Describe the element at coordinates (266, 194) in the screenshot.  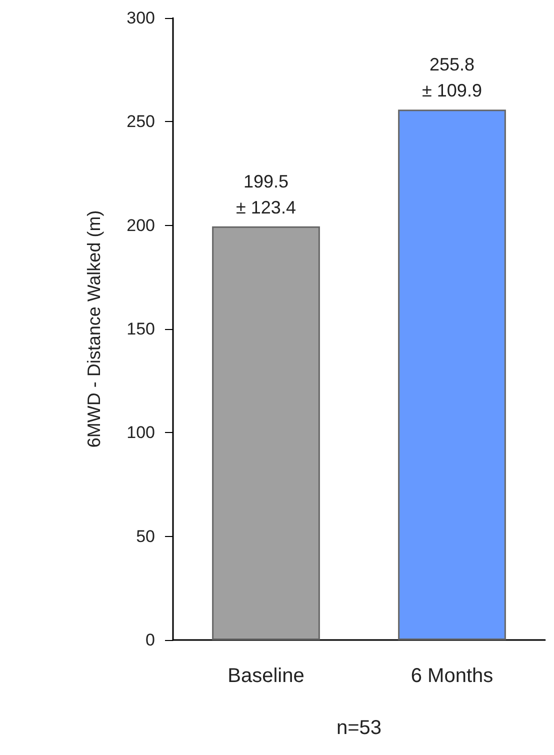
I see `data-label: 199.5 ± 123.4` at that location.